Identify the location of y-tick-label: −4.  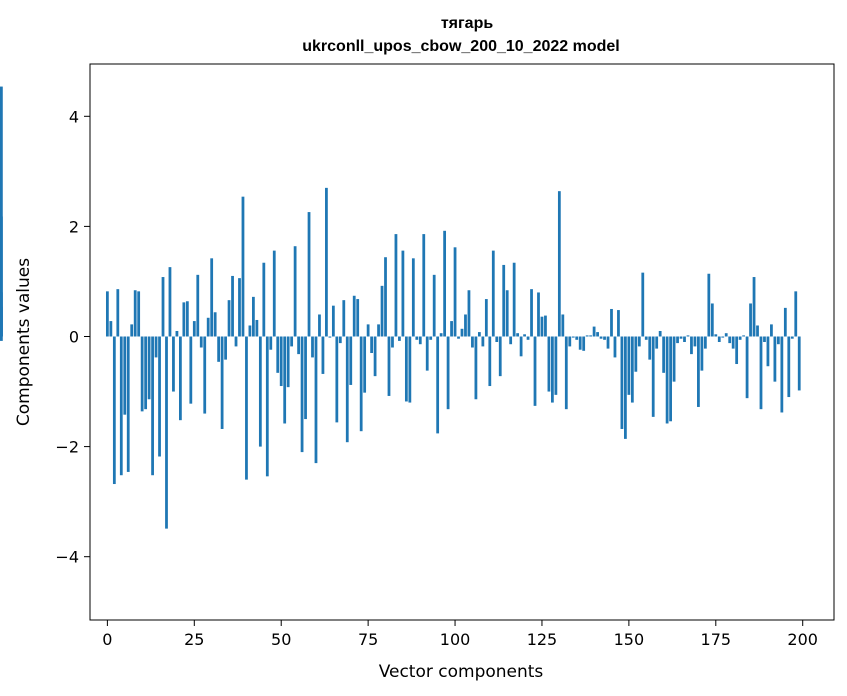
(67, 557).